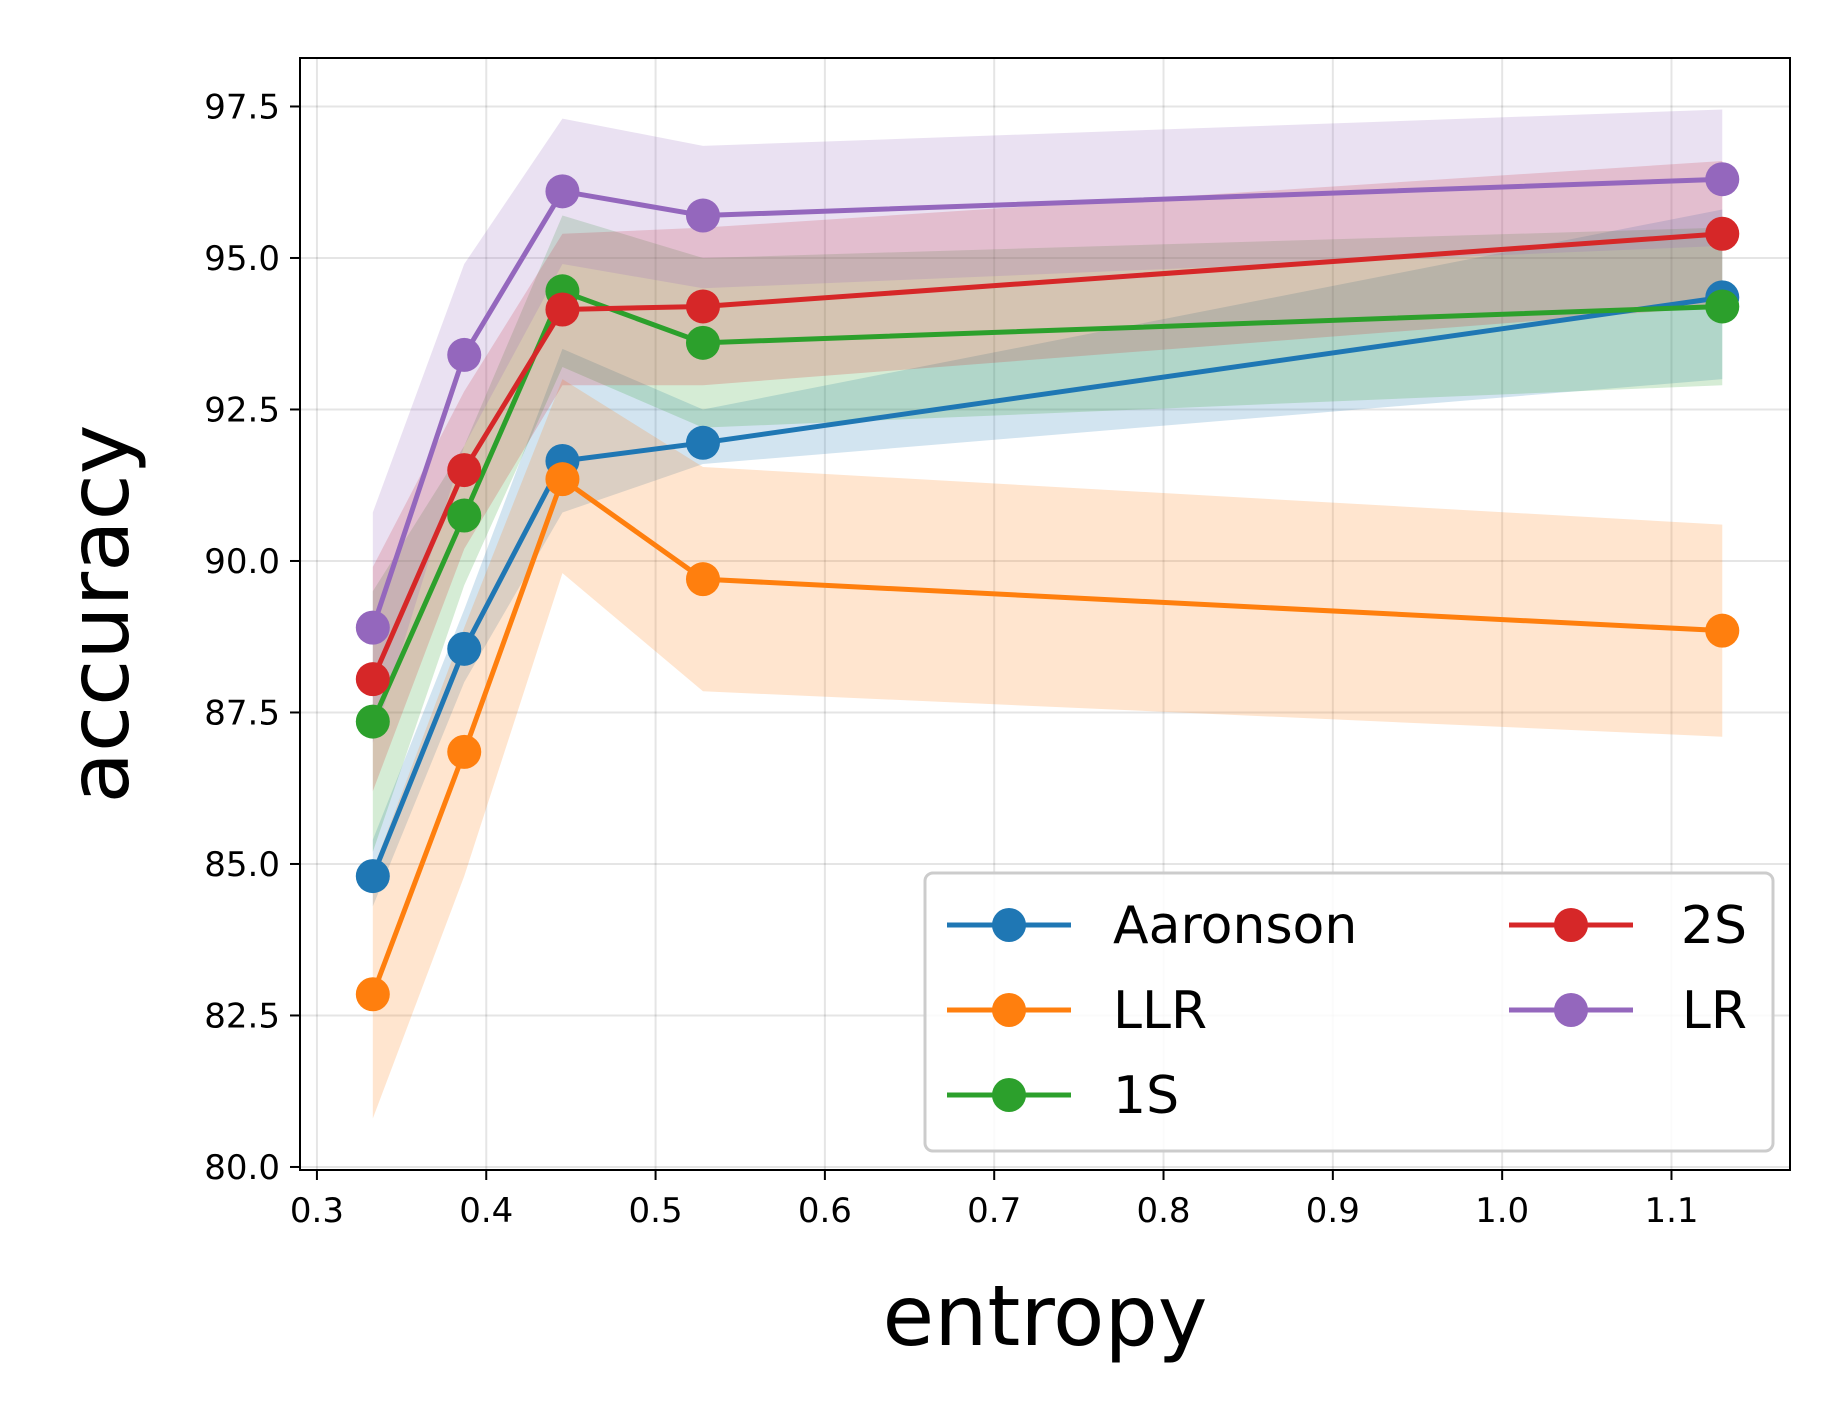 Image resolution: width=1843 pixels, height=1413 pixels. What do you see at coordinates (1502, 1211) in the screenshot?
I see `x-tick-label: 1.0` at bounding box center [1502, 1211].